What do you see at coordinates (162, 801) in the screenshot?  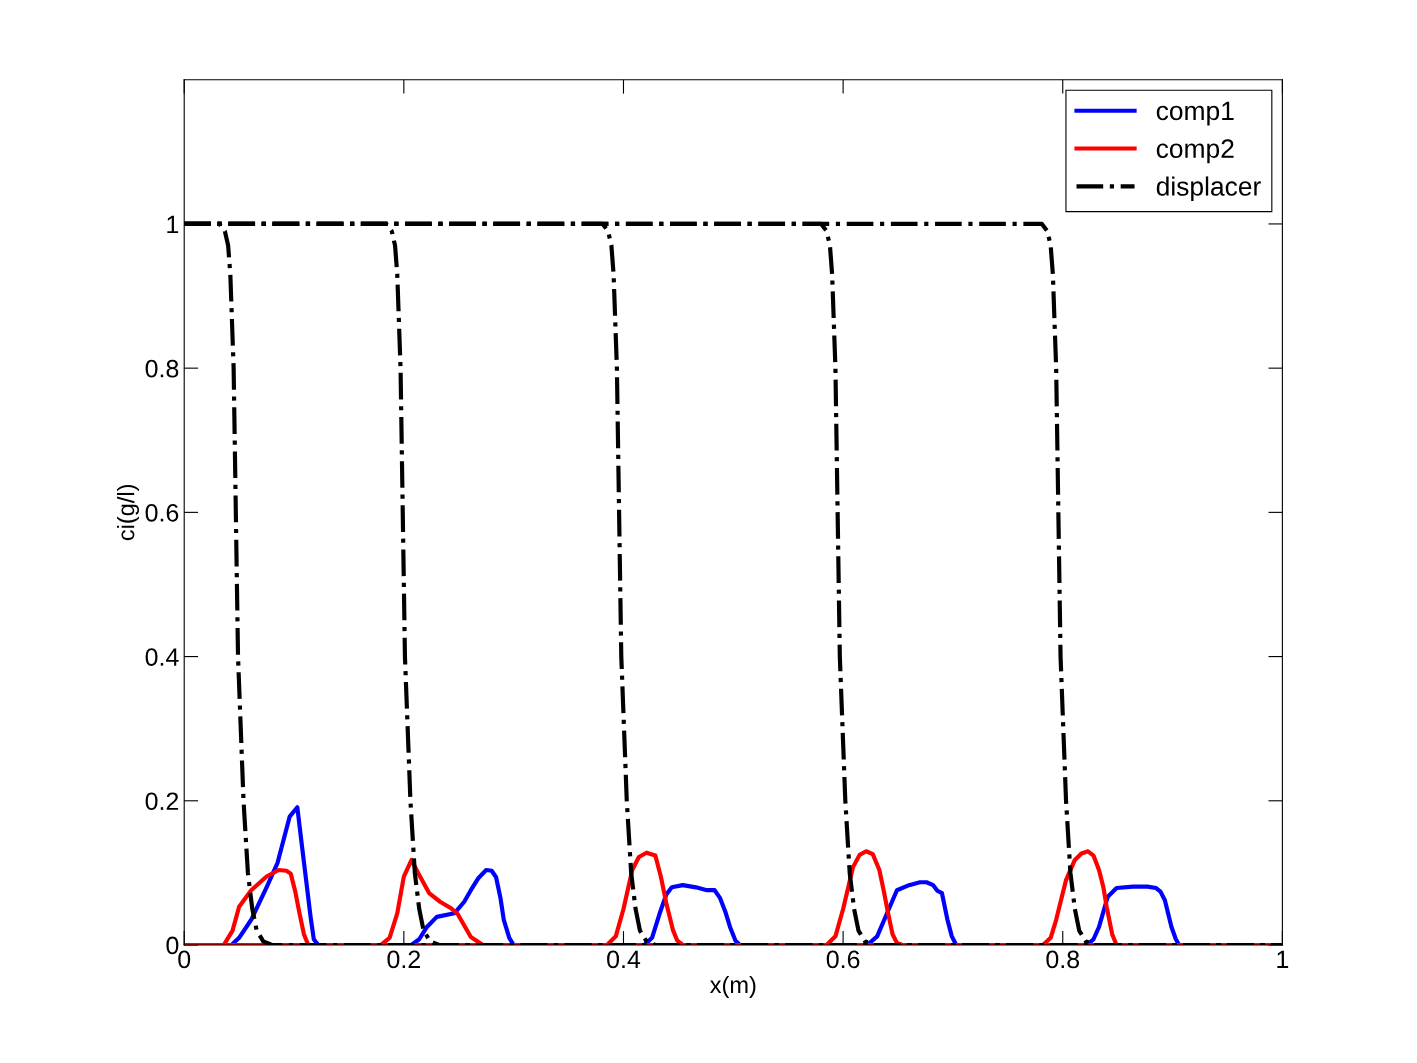 I see `y-tick-label: 0.2` at bounding box center [162, 801].